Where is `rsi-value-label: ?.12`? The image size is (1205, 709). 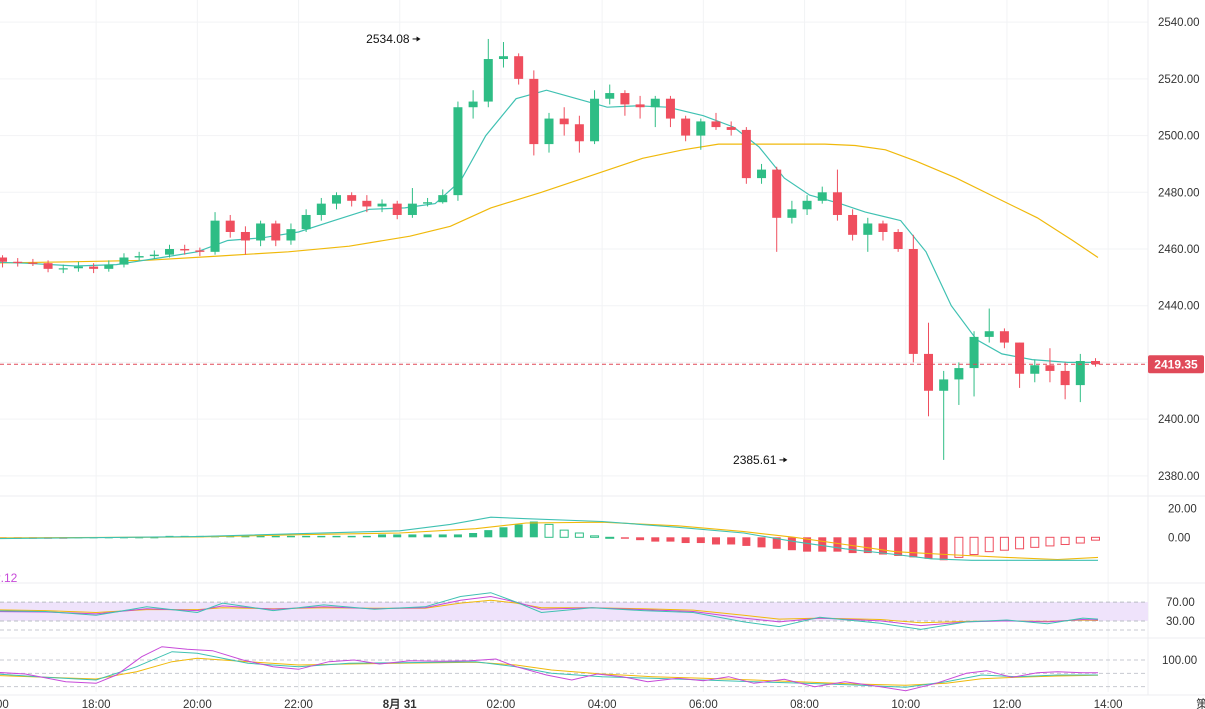 rsi-value-label: ?.12 is located at coordinates (9, 578).